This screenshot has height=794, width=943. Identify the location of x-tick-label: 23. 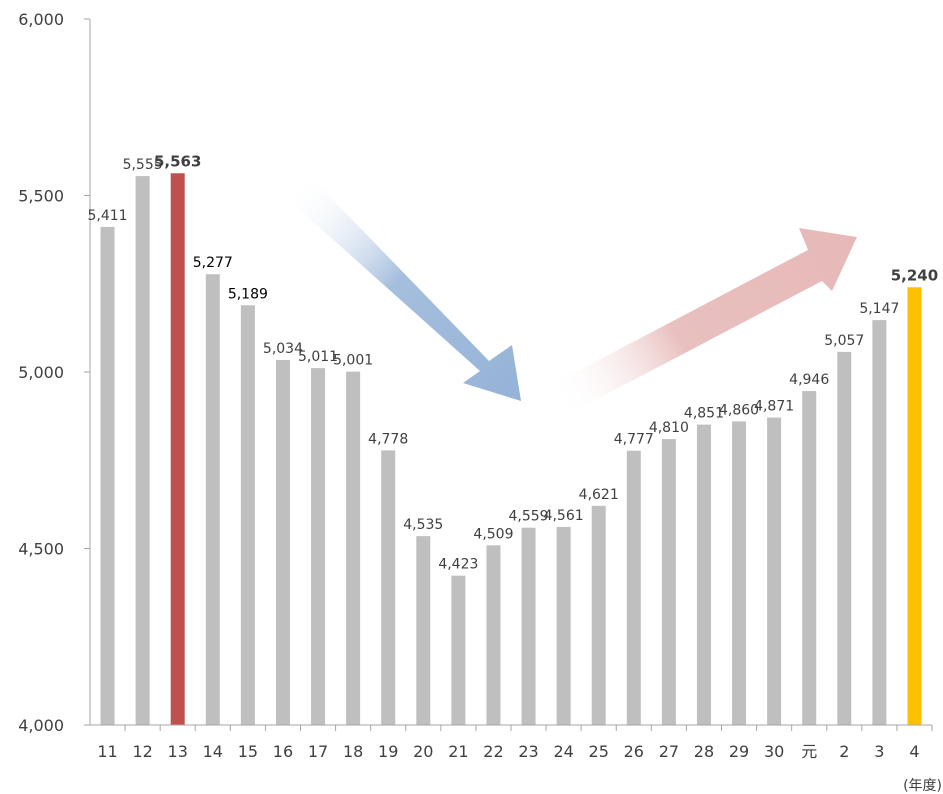
(528, 751).